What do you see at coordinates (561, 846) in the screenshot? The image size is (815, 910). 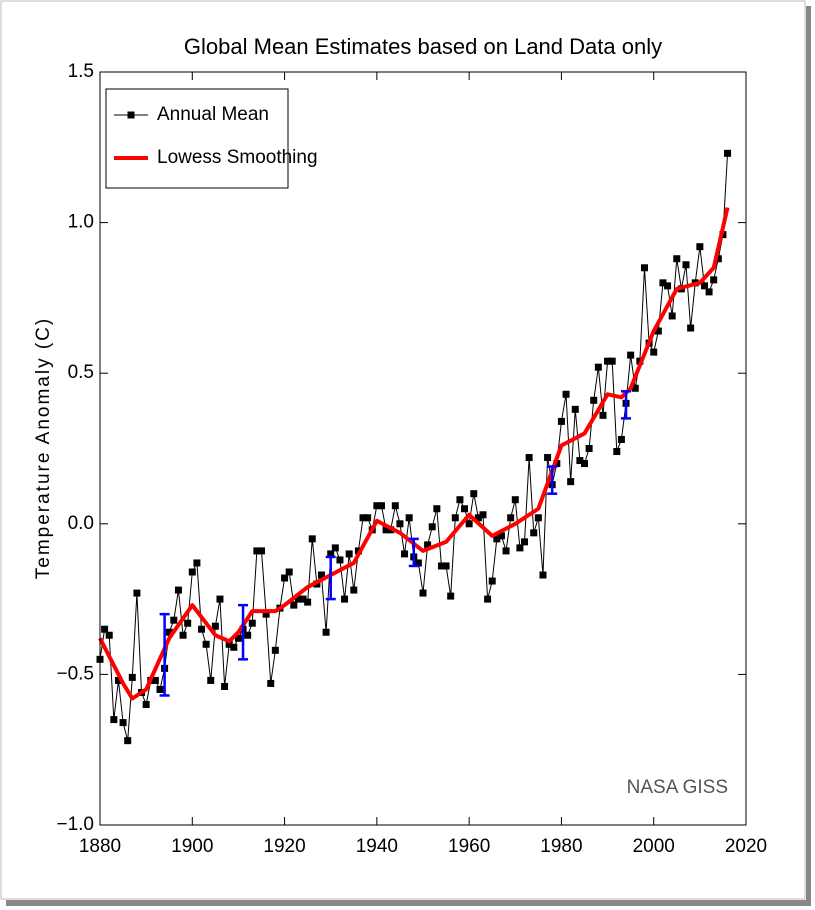 I see `x-tick-label: 1980` at bounding box center [561, 846].